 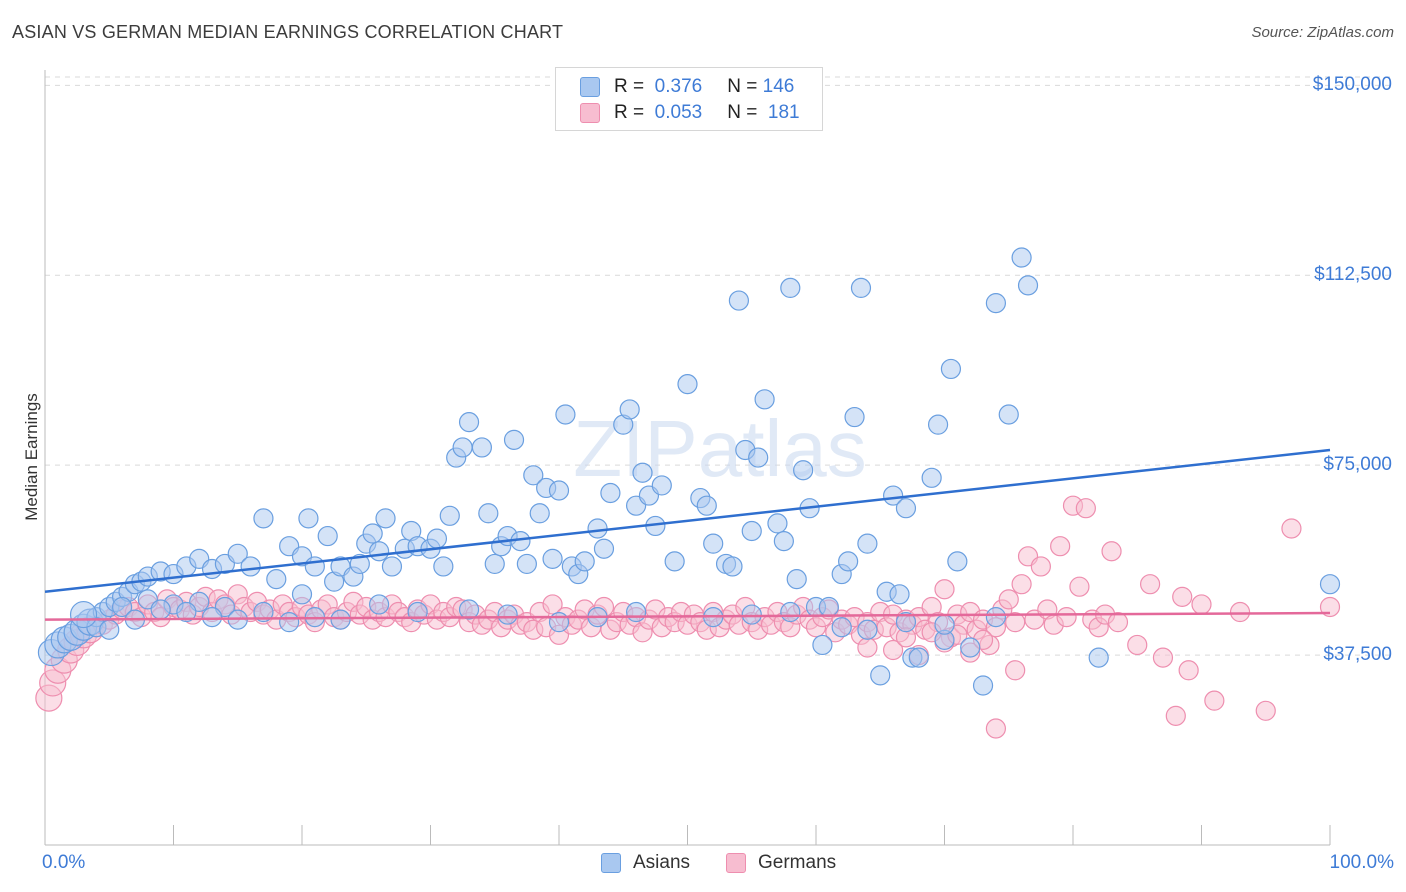 I want to click on bottom-legend-germans: Germans, so click(x=781, y=863).